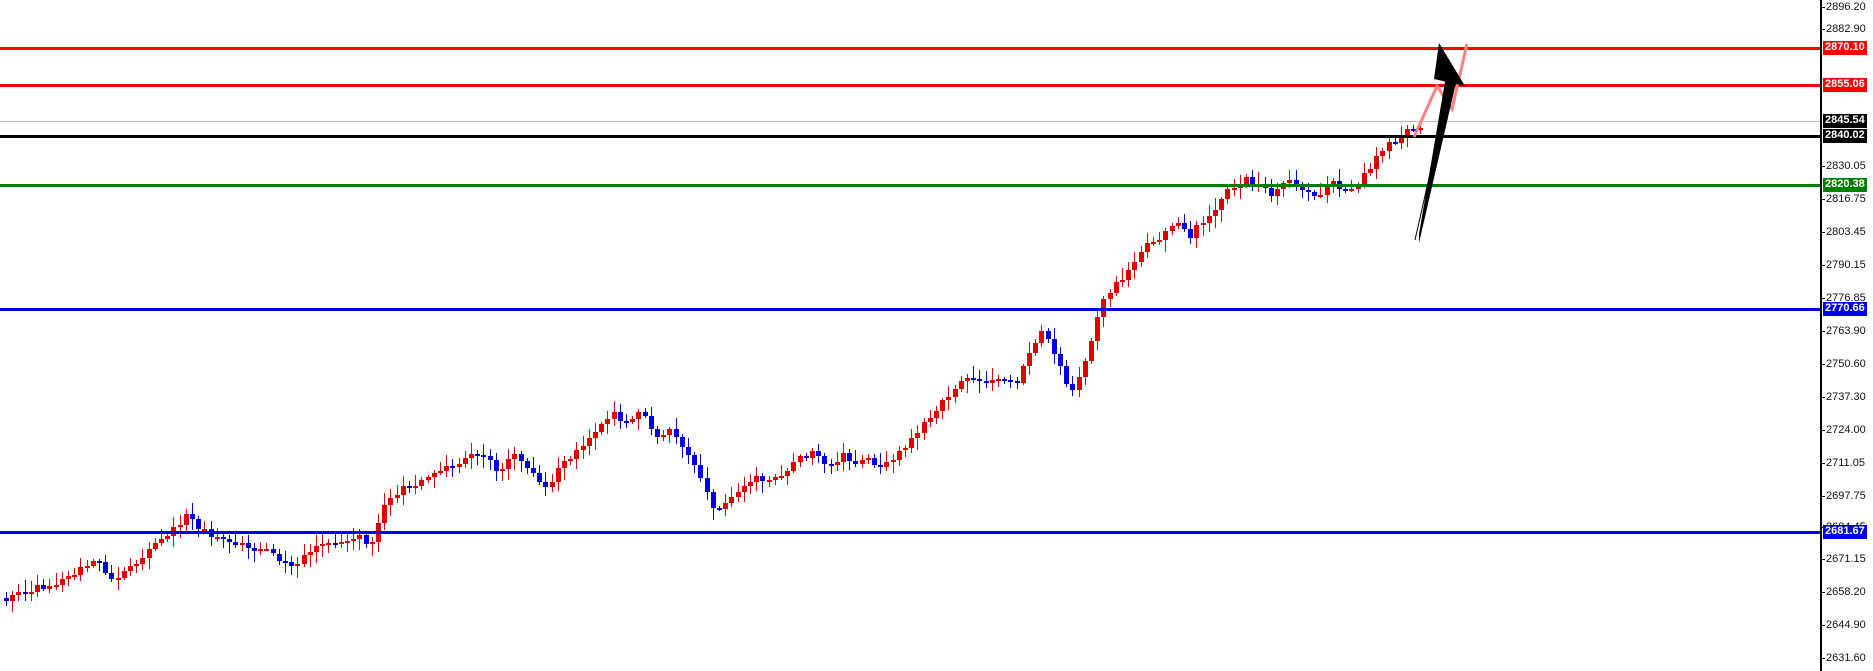  What do you see at coordinates (1846, 166) in the screenshot?
I see `axis-tick-label: 2830.05` at bounding box center [1846, 166].